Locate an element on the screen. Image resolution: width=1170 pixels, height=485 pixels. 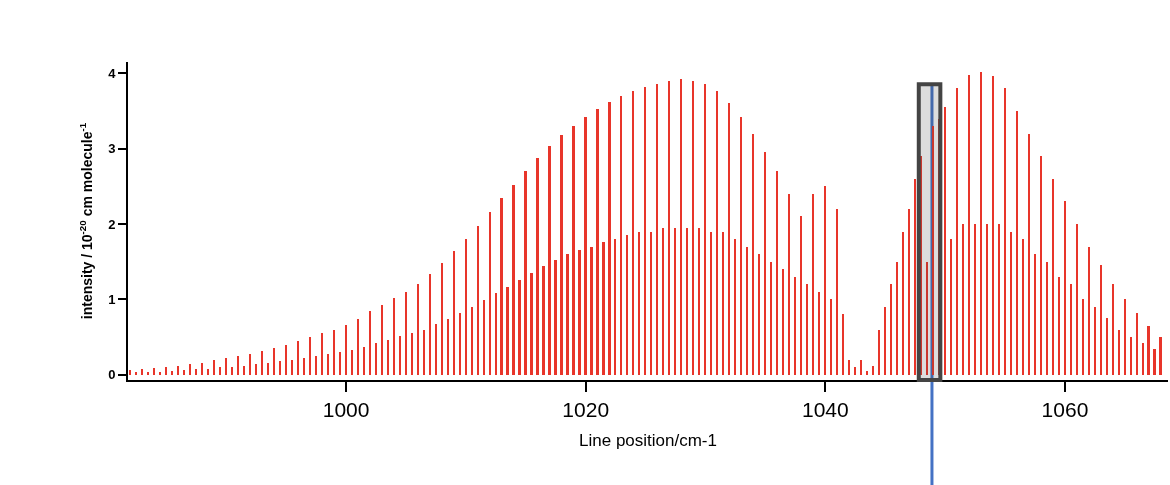
x-tick-label: 1020 is located at coordinates (586, 410).